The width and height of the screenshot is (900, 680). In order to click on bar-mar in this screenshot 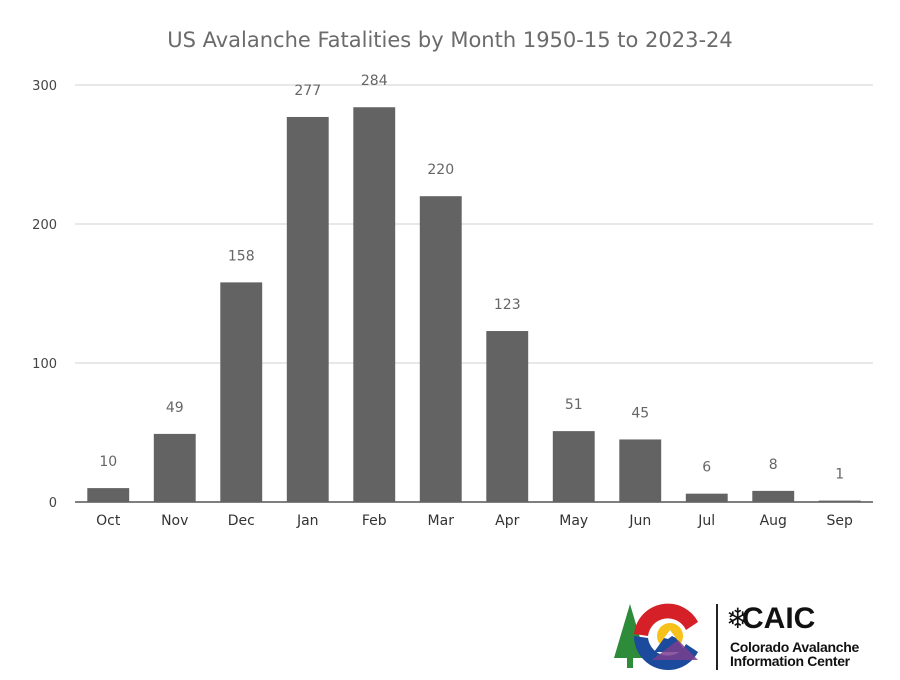, I will do `click(440, 349)`.